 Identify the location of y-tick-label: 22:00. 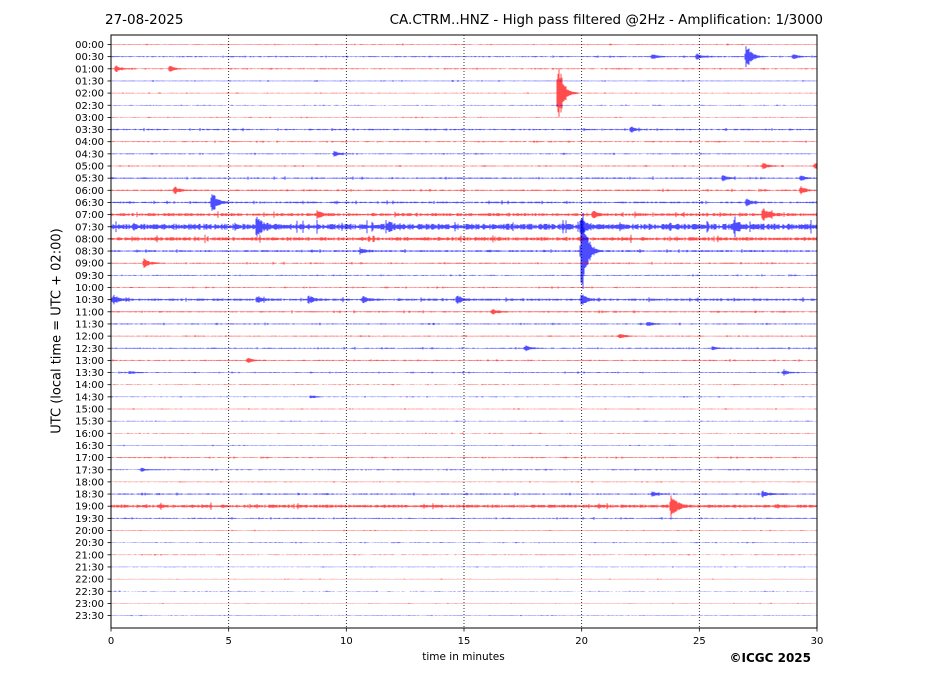
(89, 580).